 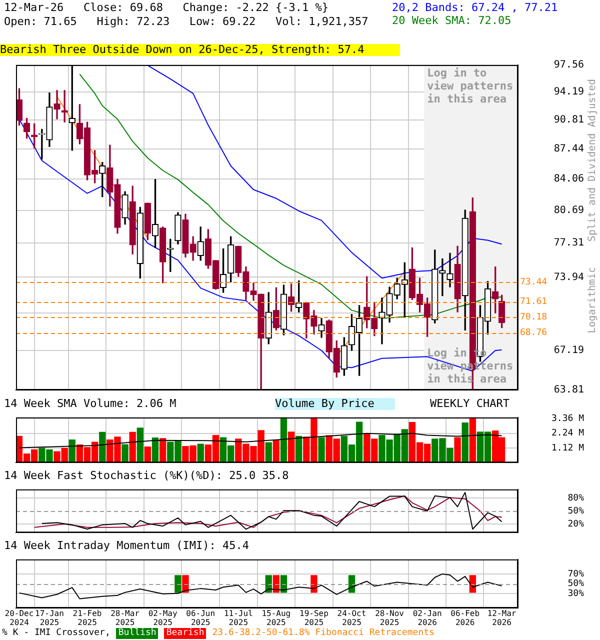 I want to click on y-tick-label: 90.81, so click(x=569, y=120).